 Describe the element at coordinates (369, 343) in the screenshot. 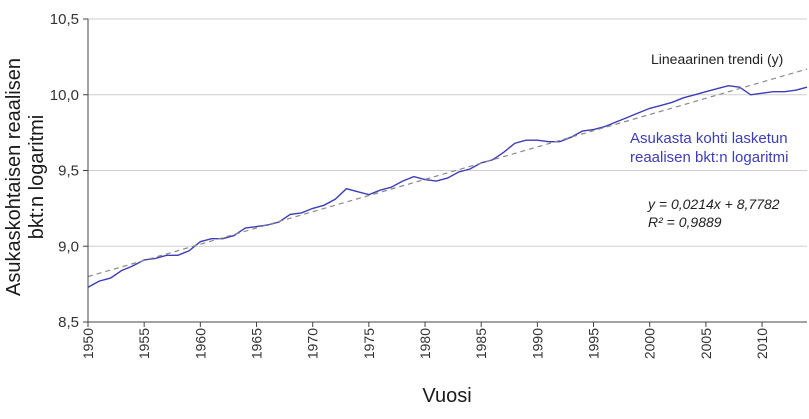

I see `x-tick-label-5: 1975` at that location.